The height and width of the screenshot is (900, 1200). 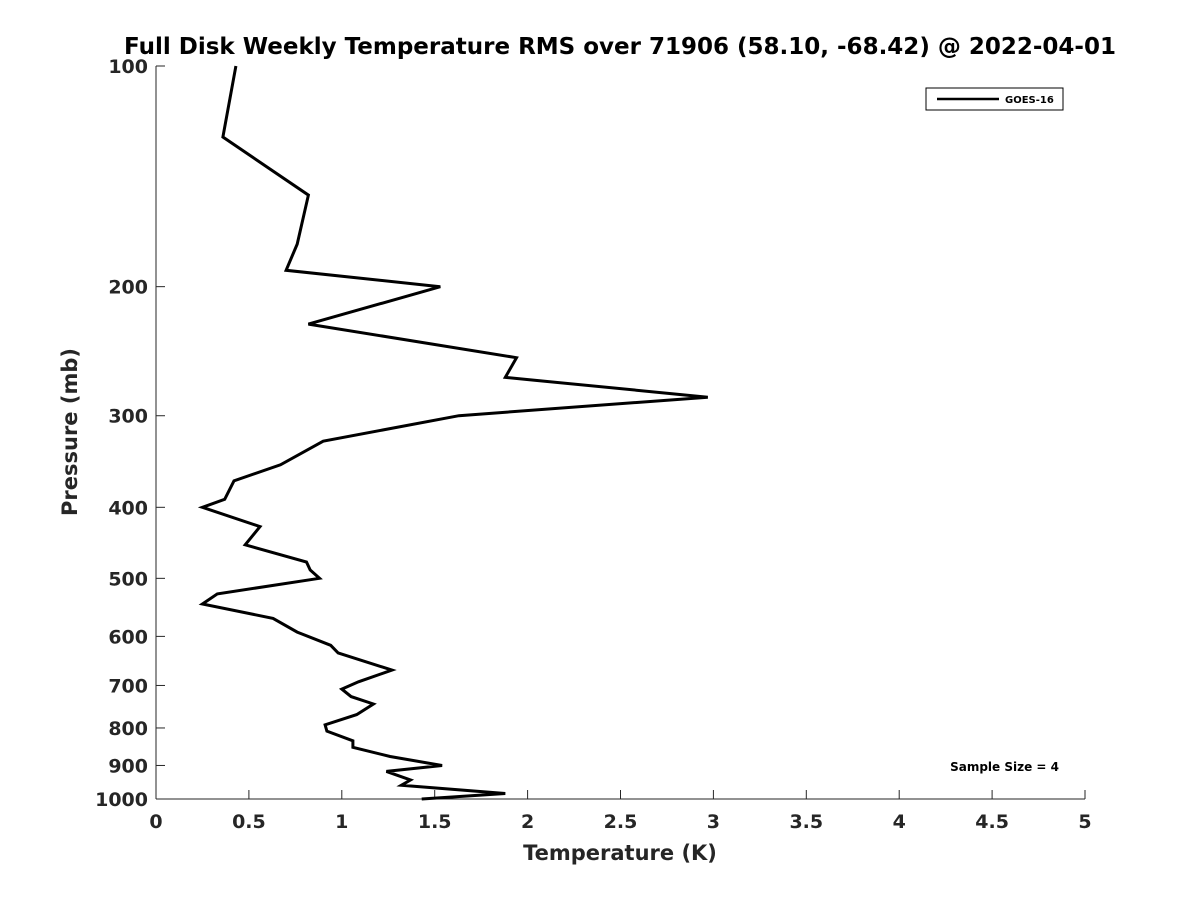 What do you see at coordinates (1029, 100) in the screenshot?
I see `legend-entry-goes-16: GOES-16` at bounding box center [1029, 100].